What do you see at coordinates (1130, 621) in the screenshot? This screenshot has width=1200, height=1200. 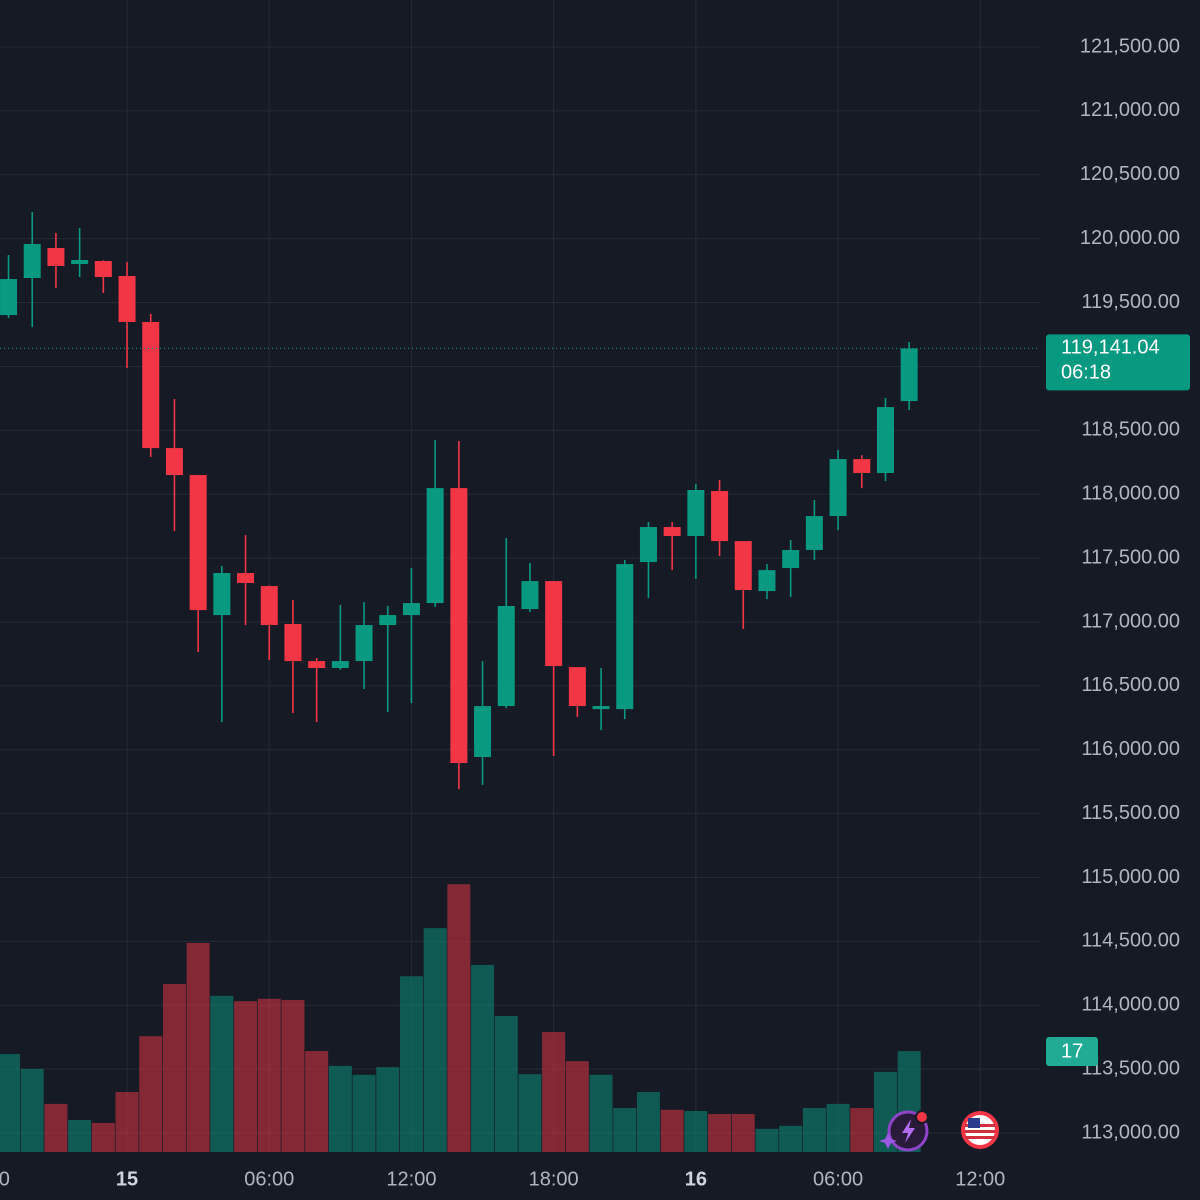 I see `y-tick-label: 117,000.00` at bounding box center [1130, 621].